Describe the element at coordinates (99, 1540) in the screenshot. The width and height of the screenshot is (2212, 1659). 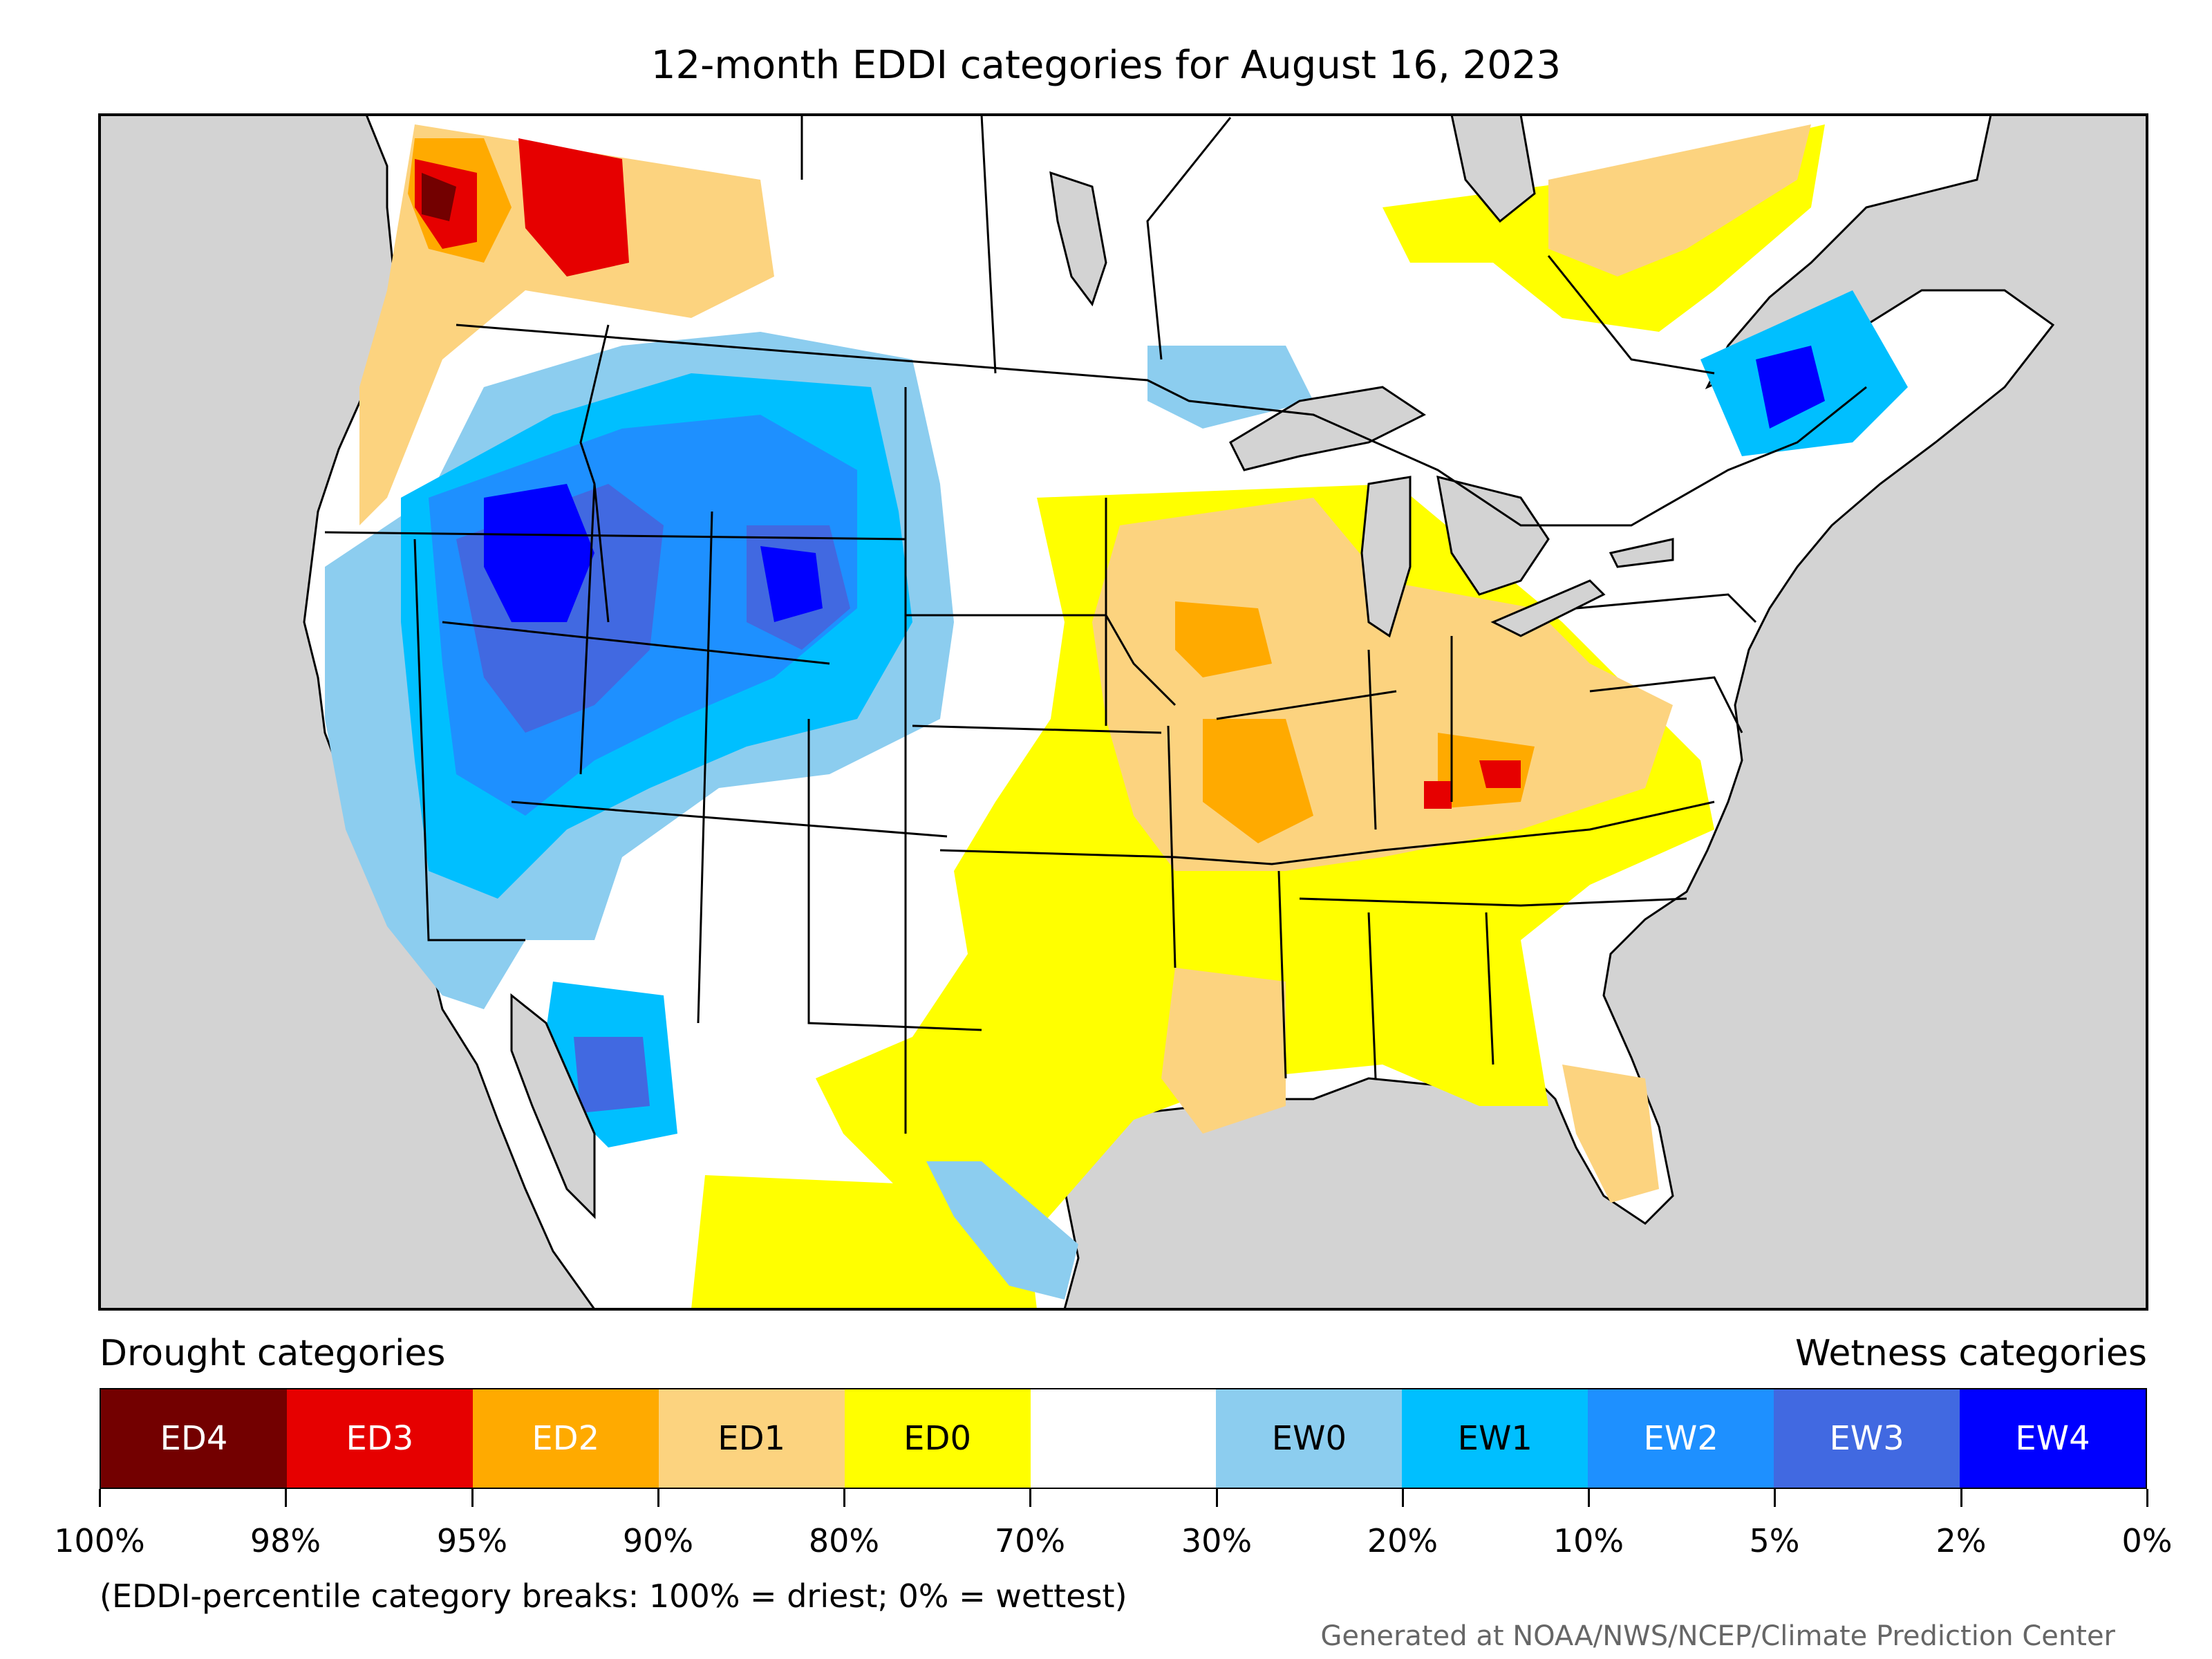
I see `legend-tick-label: 100%` at that location.